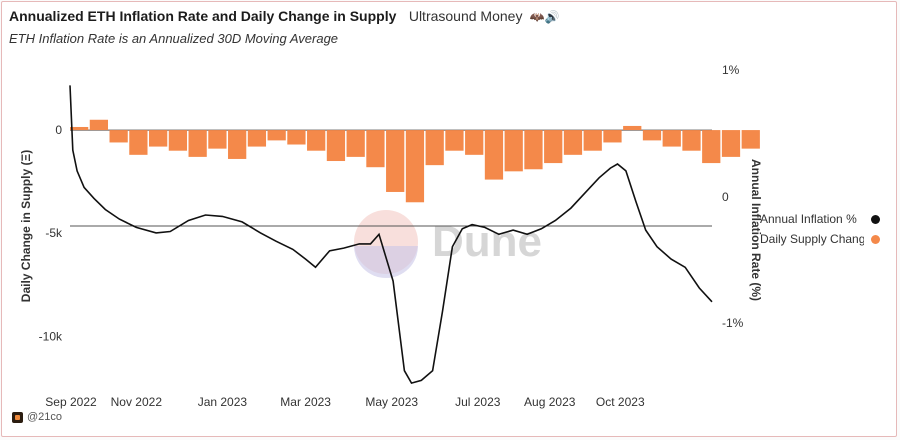  What do you see at coordinates (137, 402) in the screenshot?
I see `x-tick-label: Nov 2022` at bounding box center [137, 402].